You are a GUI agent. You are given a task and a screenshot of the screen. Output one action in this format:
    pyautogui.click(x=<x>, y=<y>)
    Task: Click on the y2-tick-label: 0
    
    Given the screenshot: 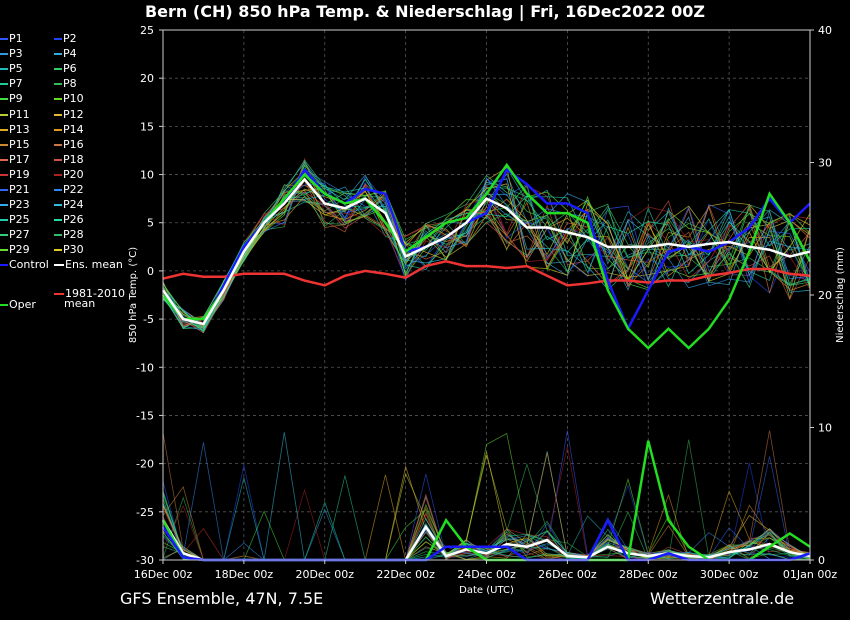 What is the action you would take?
    pyautogui.click(x=821, y=560)
    